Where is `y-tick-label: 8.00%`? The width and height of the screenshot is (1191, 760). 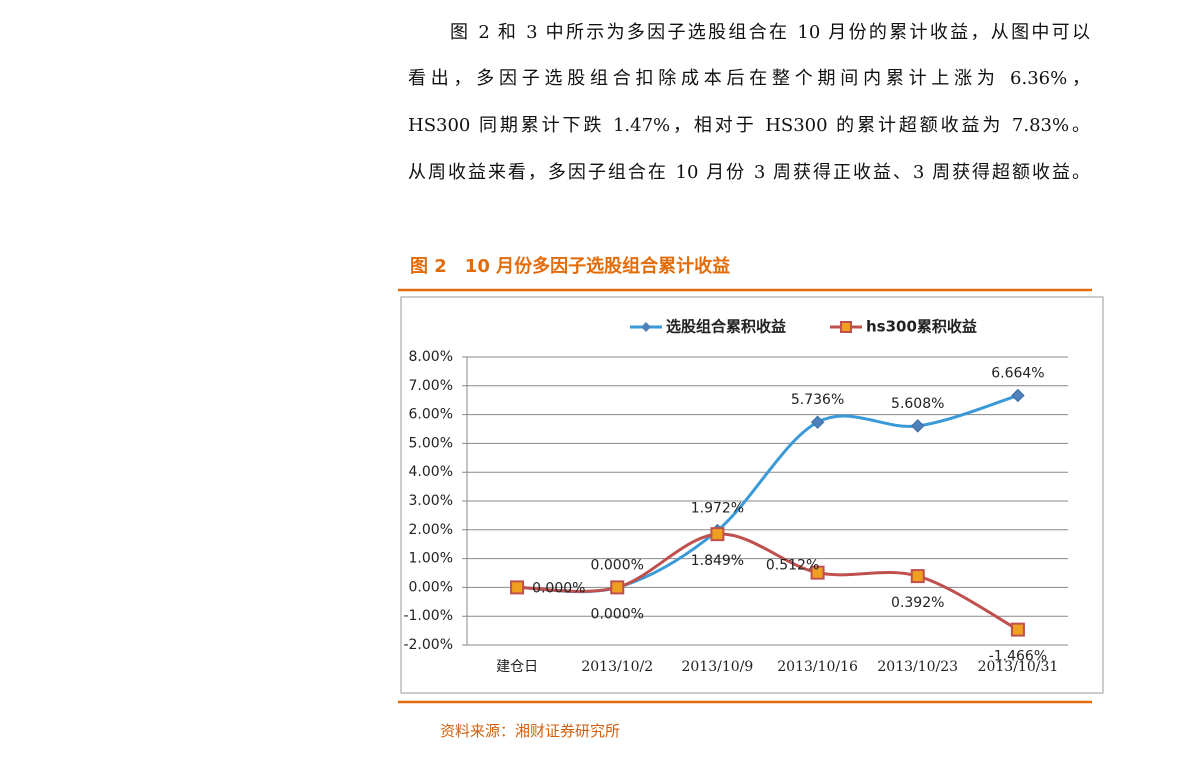 y-tick-label: 8.00% is located at coordinates (431, 357).